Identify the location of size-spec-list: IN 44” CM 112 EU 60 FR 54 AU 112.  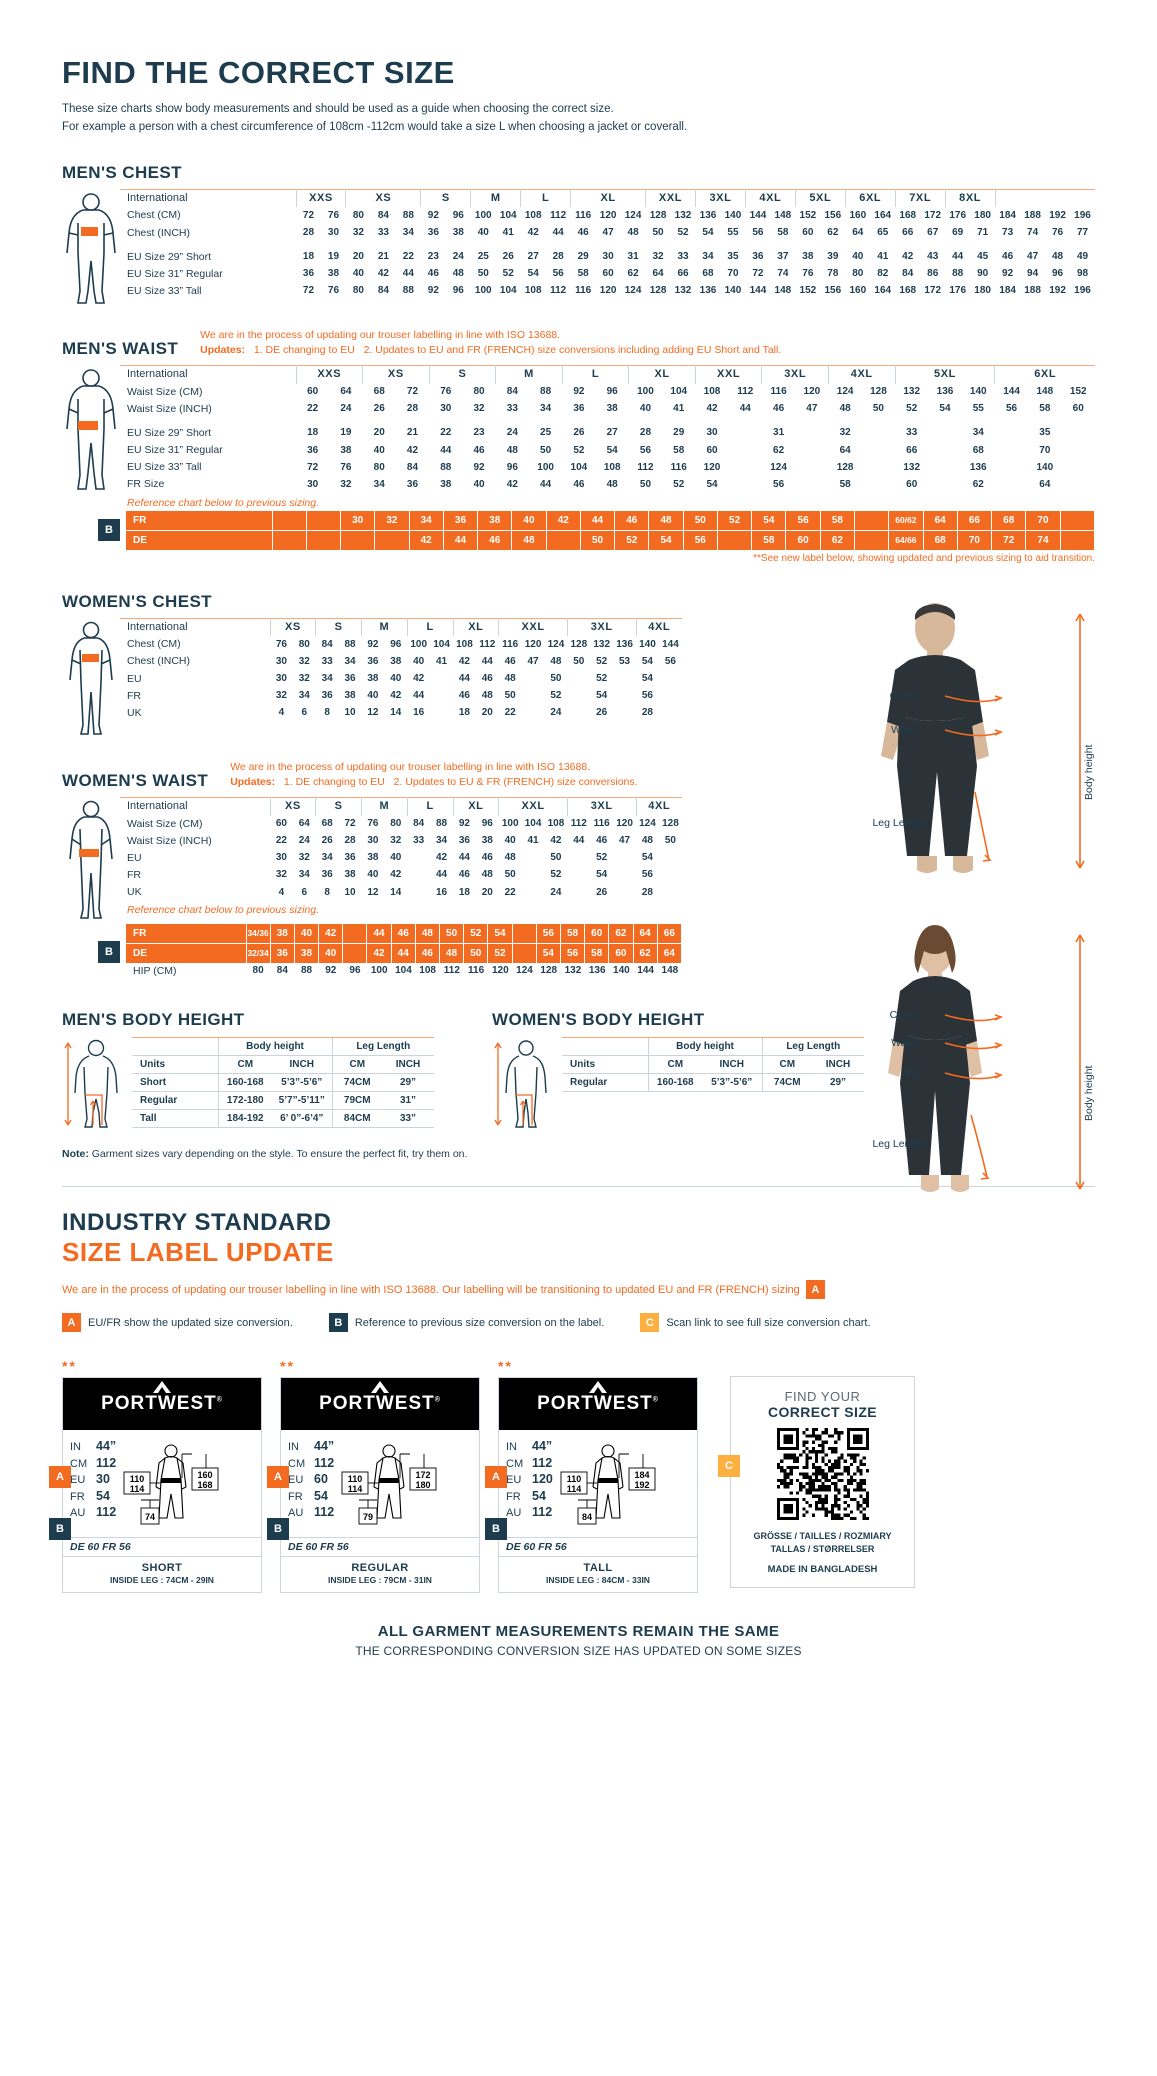
(311, 1486).